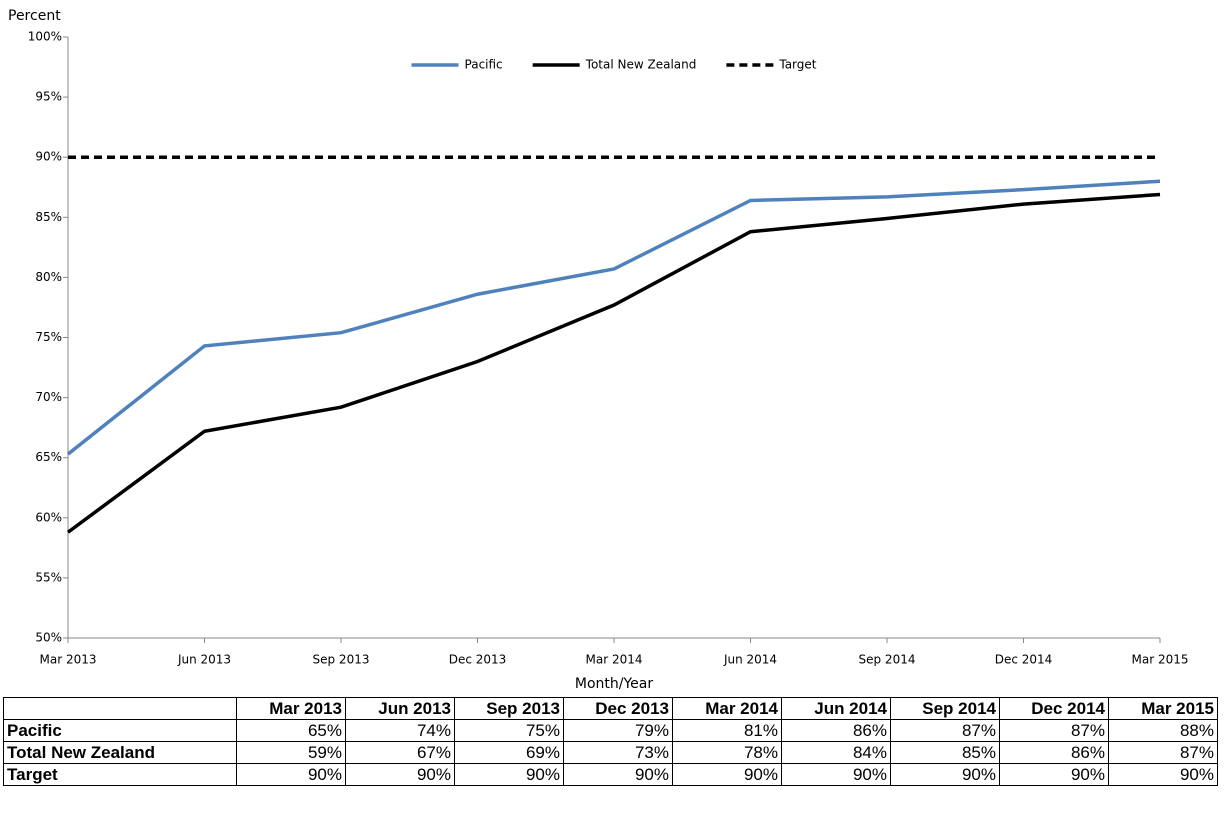 Image resolution: width=1224 pixels, height=828 pixels. What do you see at coordinates (45, 37) in the screenshot?
I see `y-tick-label: 100%` at bounding box center [45, 37].